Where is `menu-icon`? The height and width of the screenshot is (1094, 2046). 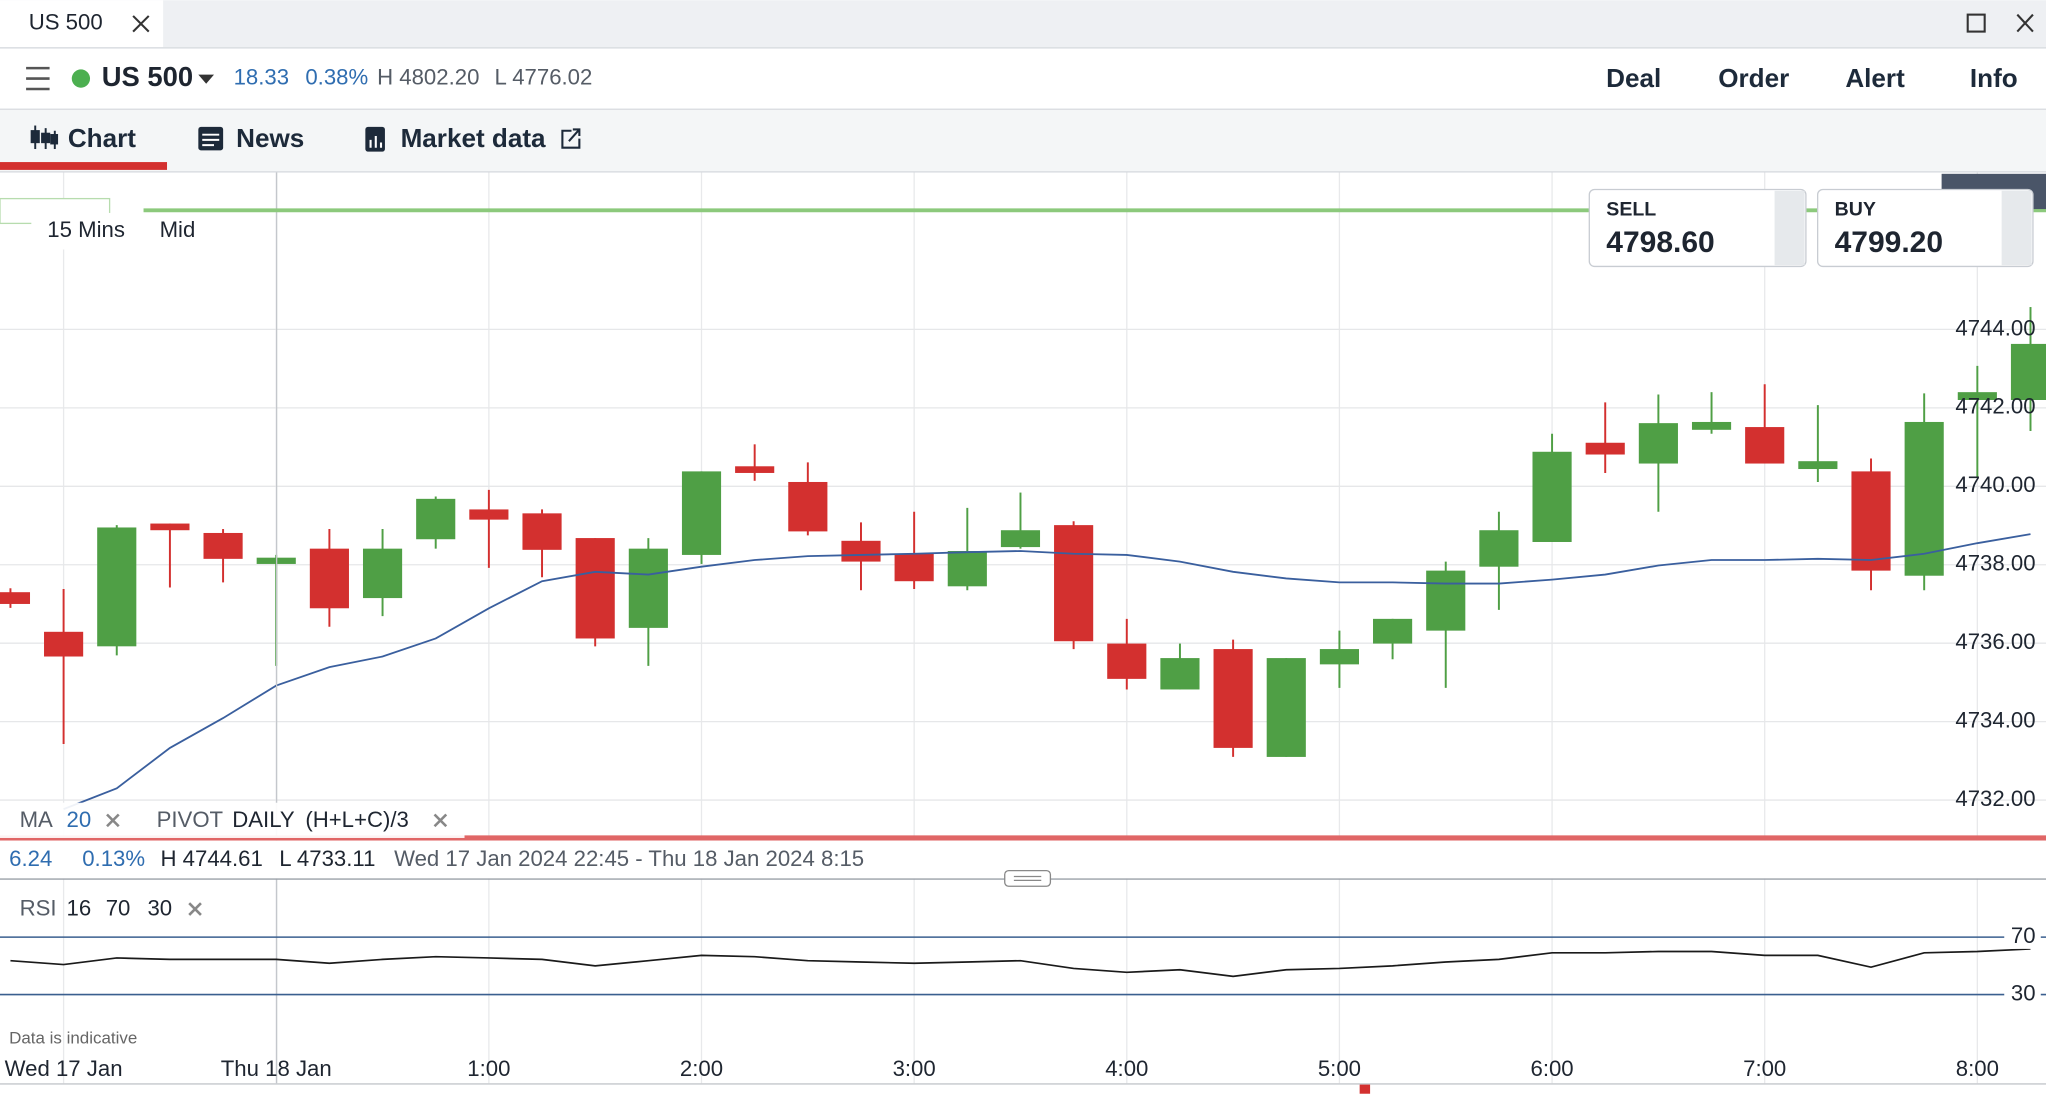
menu-icon is located at coordinates (38, 78).